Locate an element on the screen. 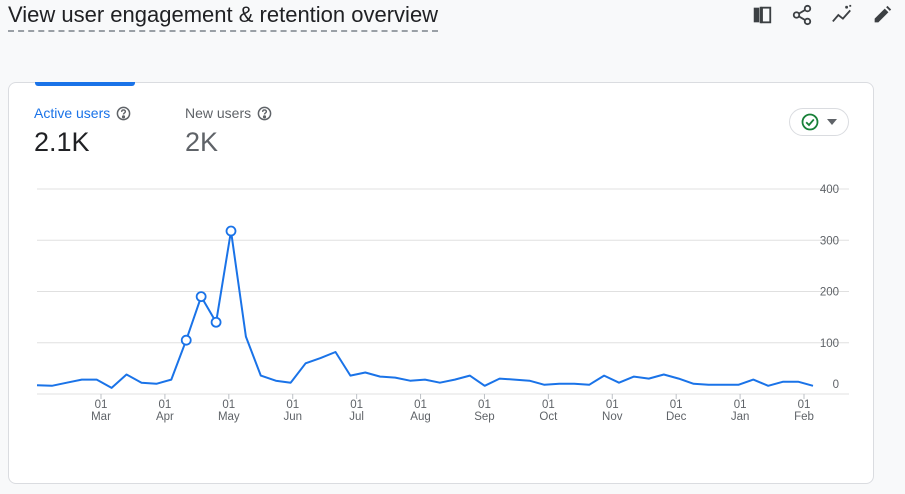 The width and height of the screenshot is (905, 494). edit-icon is located at coordinates (883, 14).